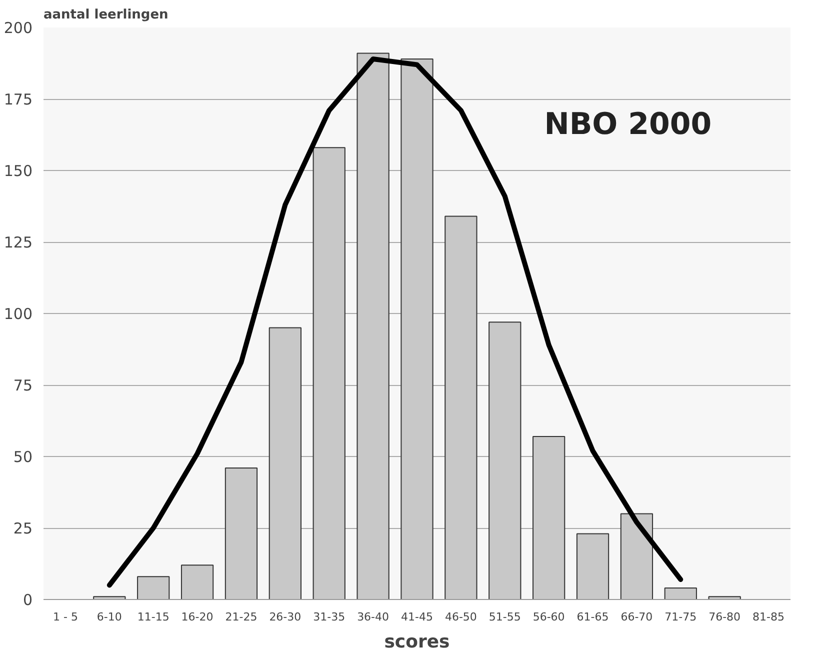  Describe the element at coordinates (18, 99) in the screenshot. I see `y-tick-label: 175` at that location.